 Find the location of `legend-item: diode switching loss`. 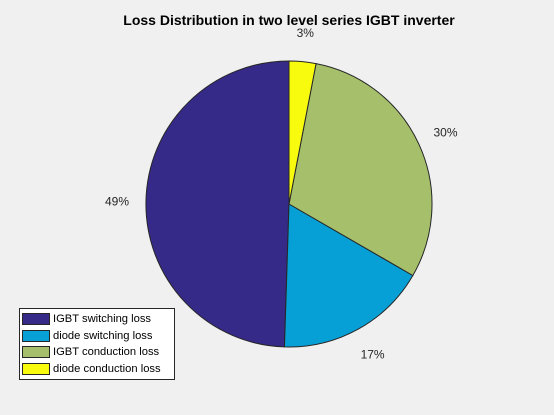

legend-item: diode switching loss is located at coordinates (98, 336).